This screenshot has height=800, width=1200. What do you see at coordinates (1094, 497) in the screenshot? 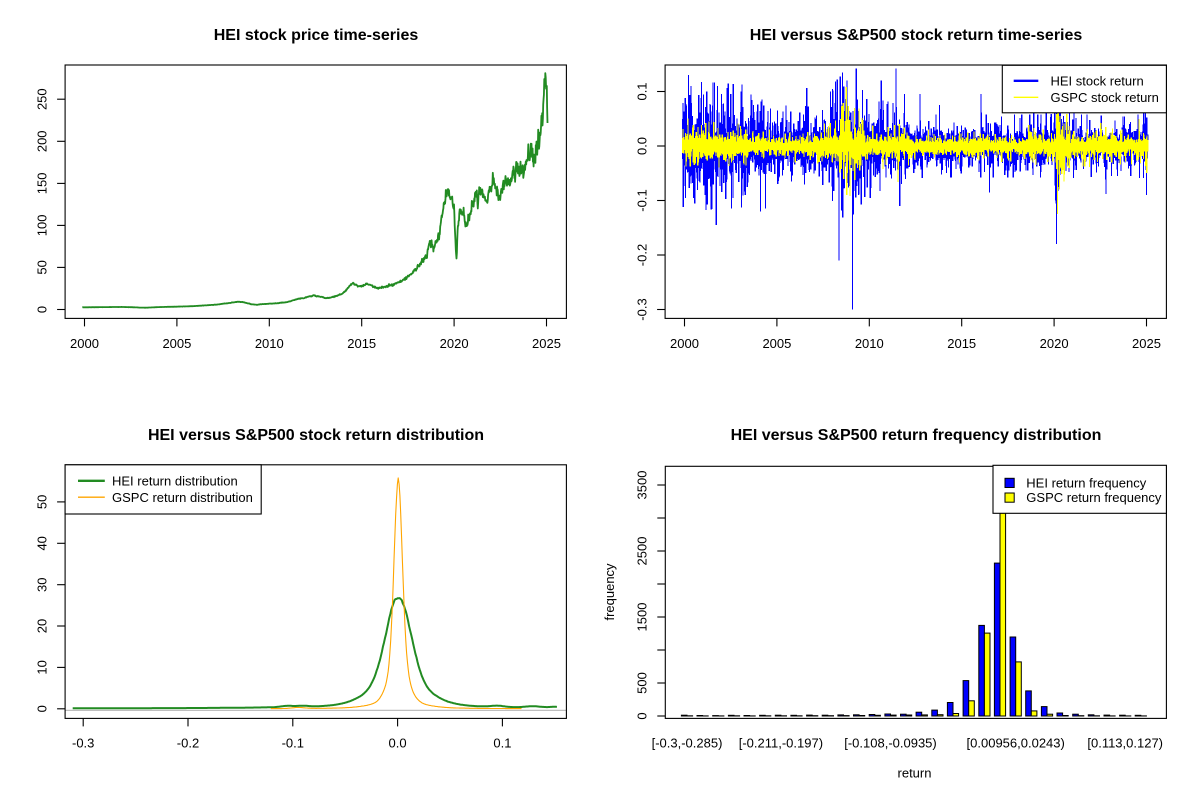
I see `svg-text: GSPC return frequency` at bounding box center [1094, 497].